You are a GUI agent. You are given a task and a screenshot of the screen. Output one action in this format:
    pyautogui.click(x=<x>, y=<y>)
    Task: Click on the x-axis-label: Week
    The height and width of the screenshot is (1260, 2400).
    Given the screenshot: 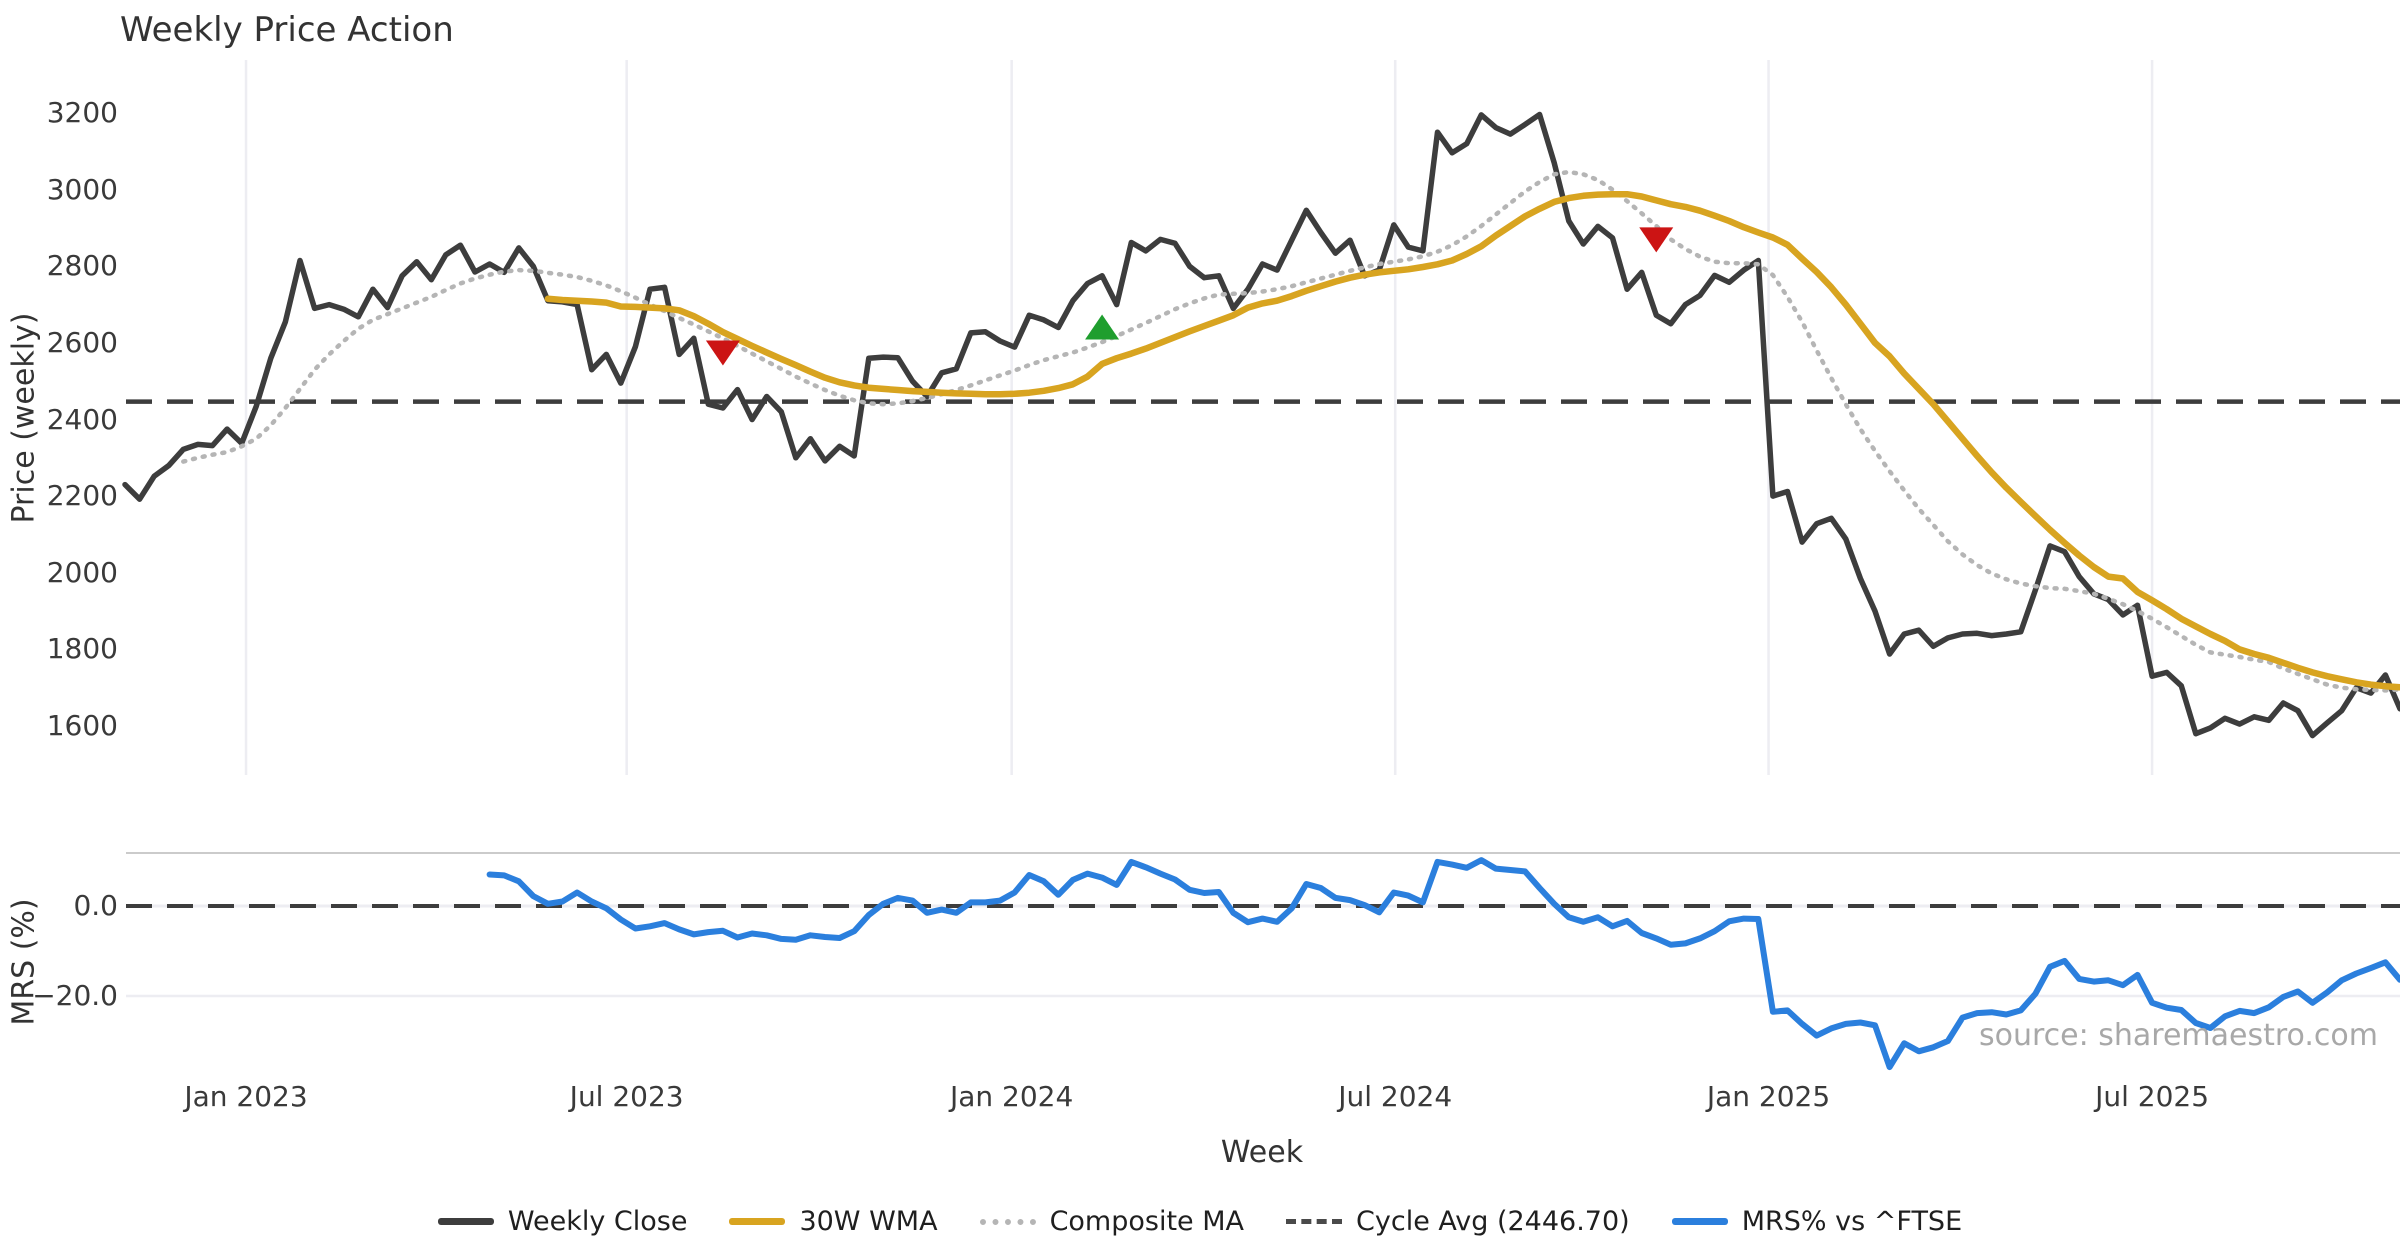 What is the action you would take?
    pyautogui.click(x=1262, y=1152)
    